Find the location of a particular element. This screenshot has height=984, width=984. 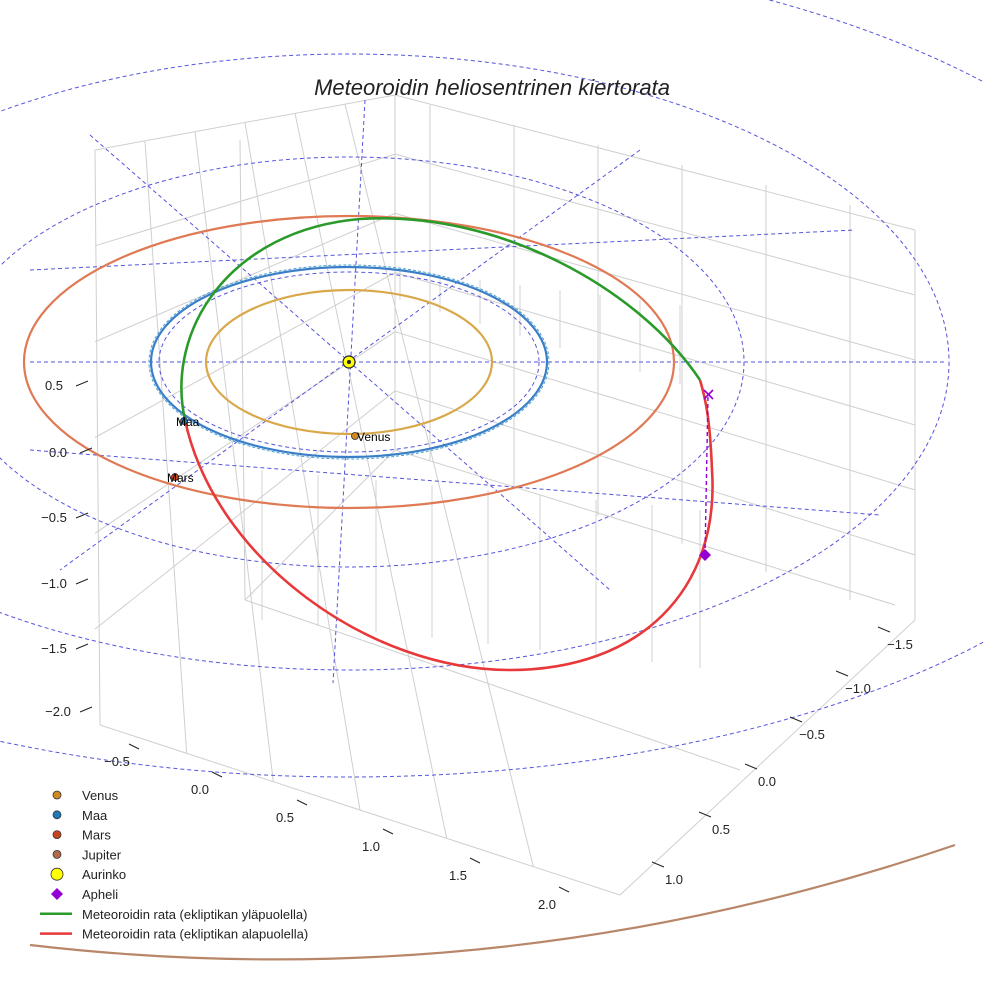

orbit-maa-ref is located at coordinates (349, 362).